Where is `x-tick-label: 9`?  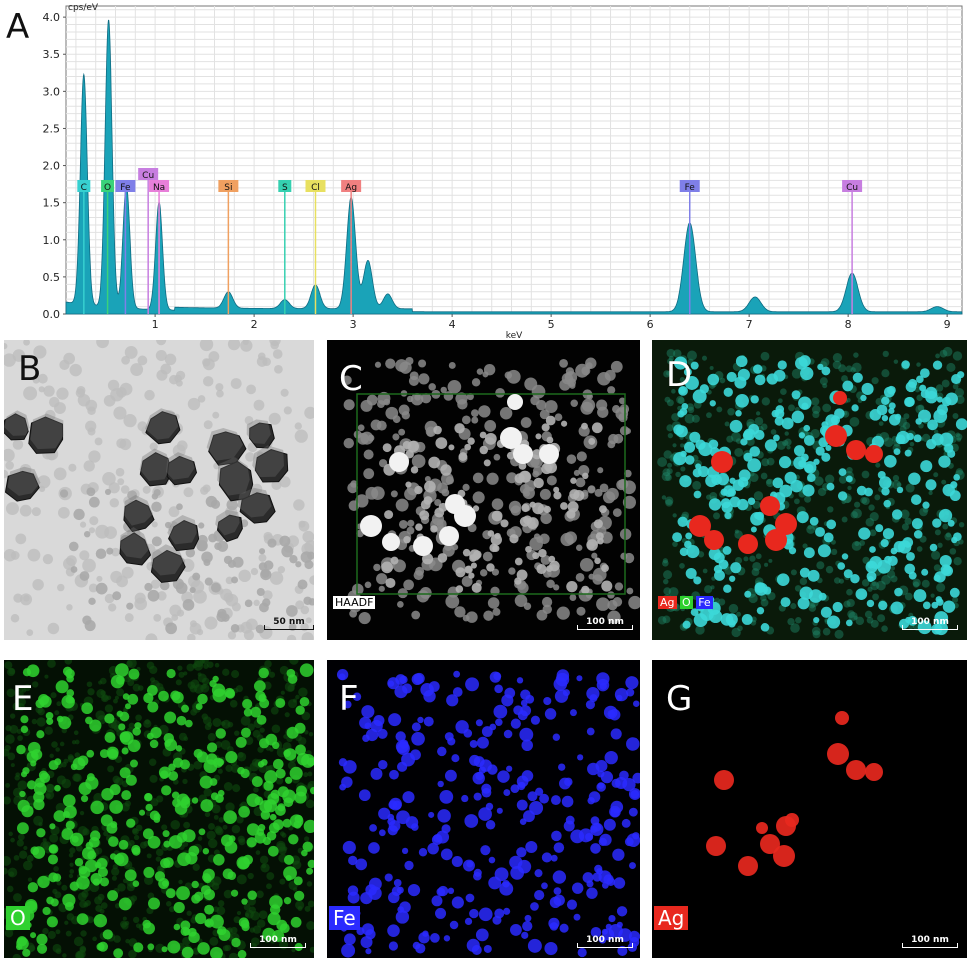 x-tick-label: 9 is located at coordinates (947, 324).